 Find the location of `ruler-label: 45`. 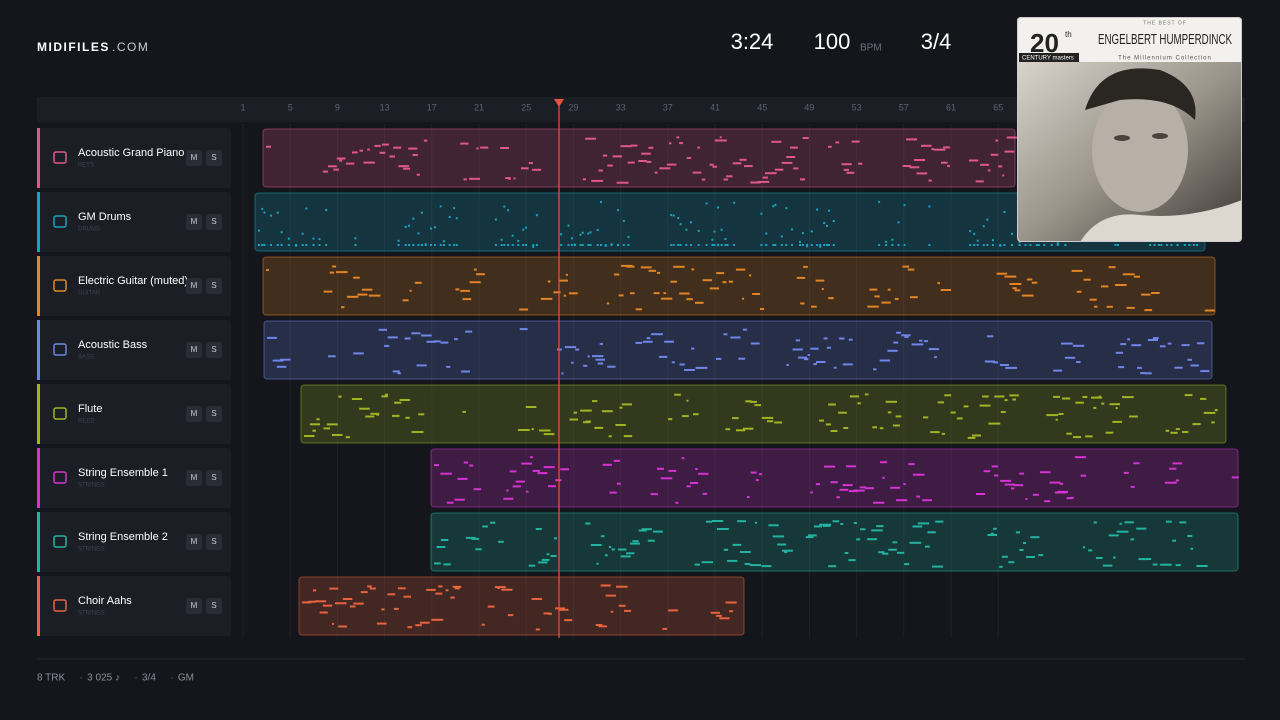

ruler-label: 45 is located at coordinates (762, 107).